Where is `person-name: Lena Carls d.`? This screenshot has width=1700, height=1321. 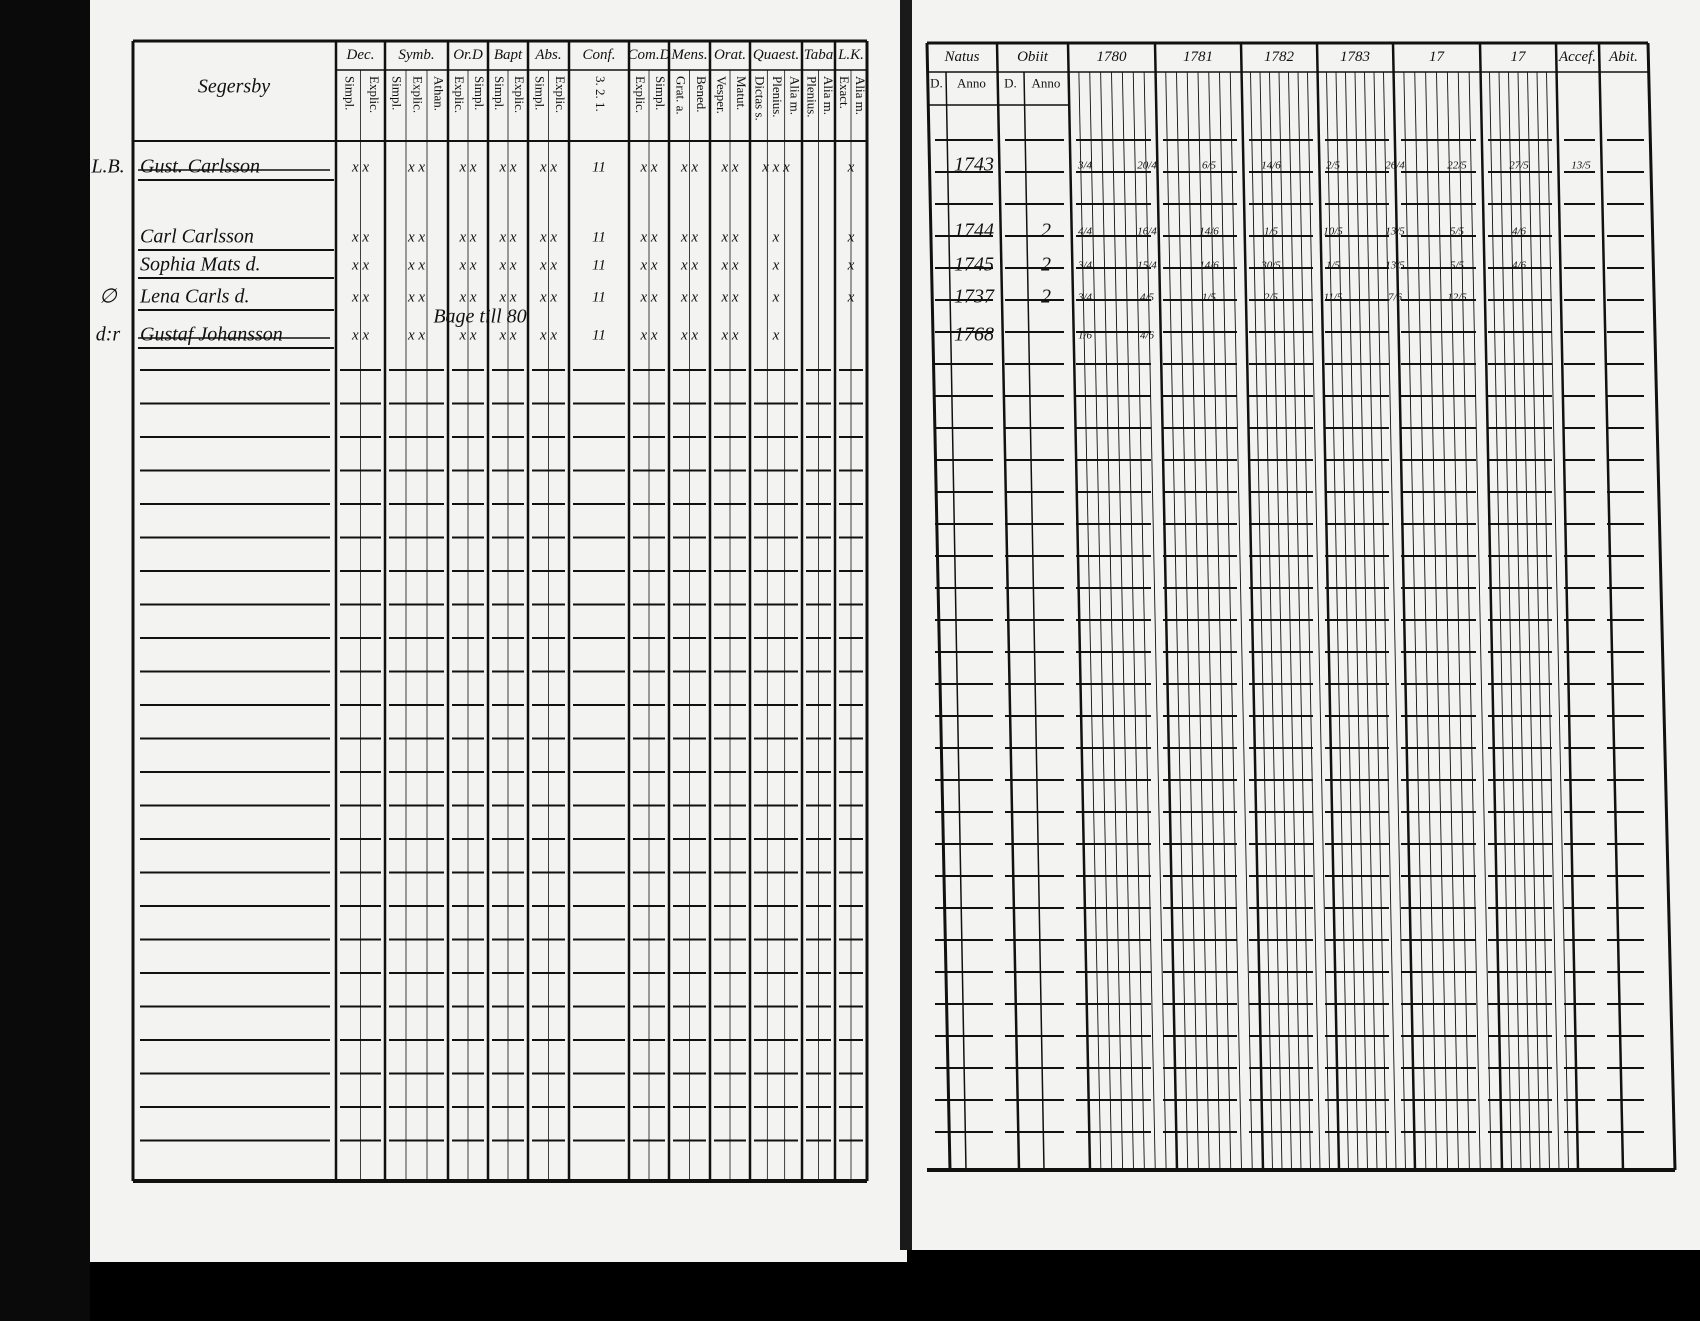
person-name: Lena Carls d. is located at coordinates (194, 297).